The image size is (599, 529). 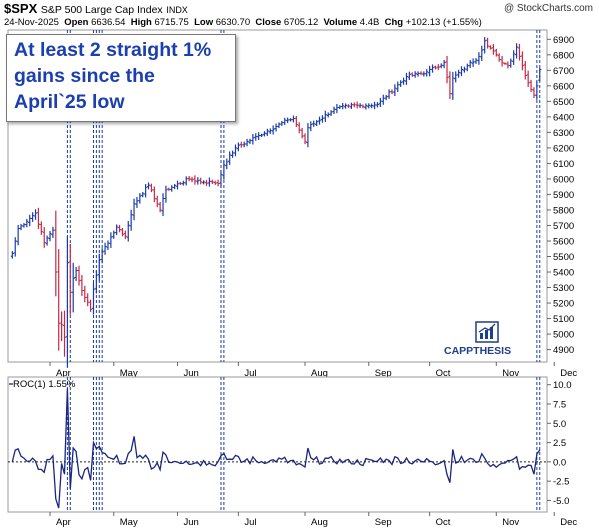 What do you see at coordinates (563, 164) in the screenshot?
I see `price-tick-label: 6100` at bounding box center [563, 164].